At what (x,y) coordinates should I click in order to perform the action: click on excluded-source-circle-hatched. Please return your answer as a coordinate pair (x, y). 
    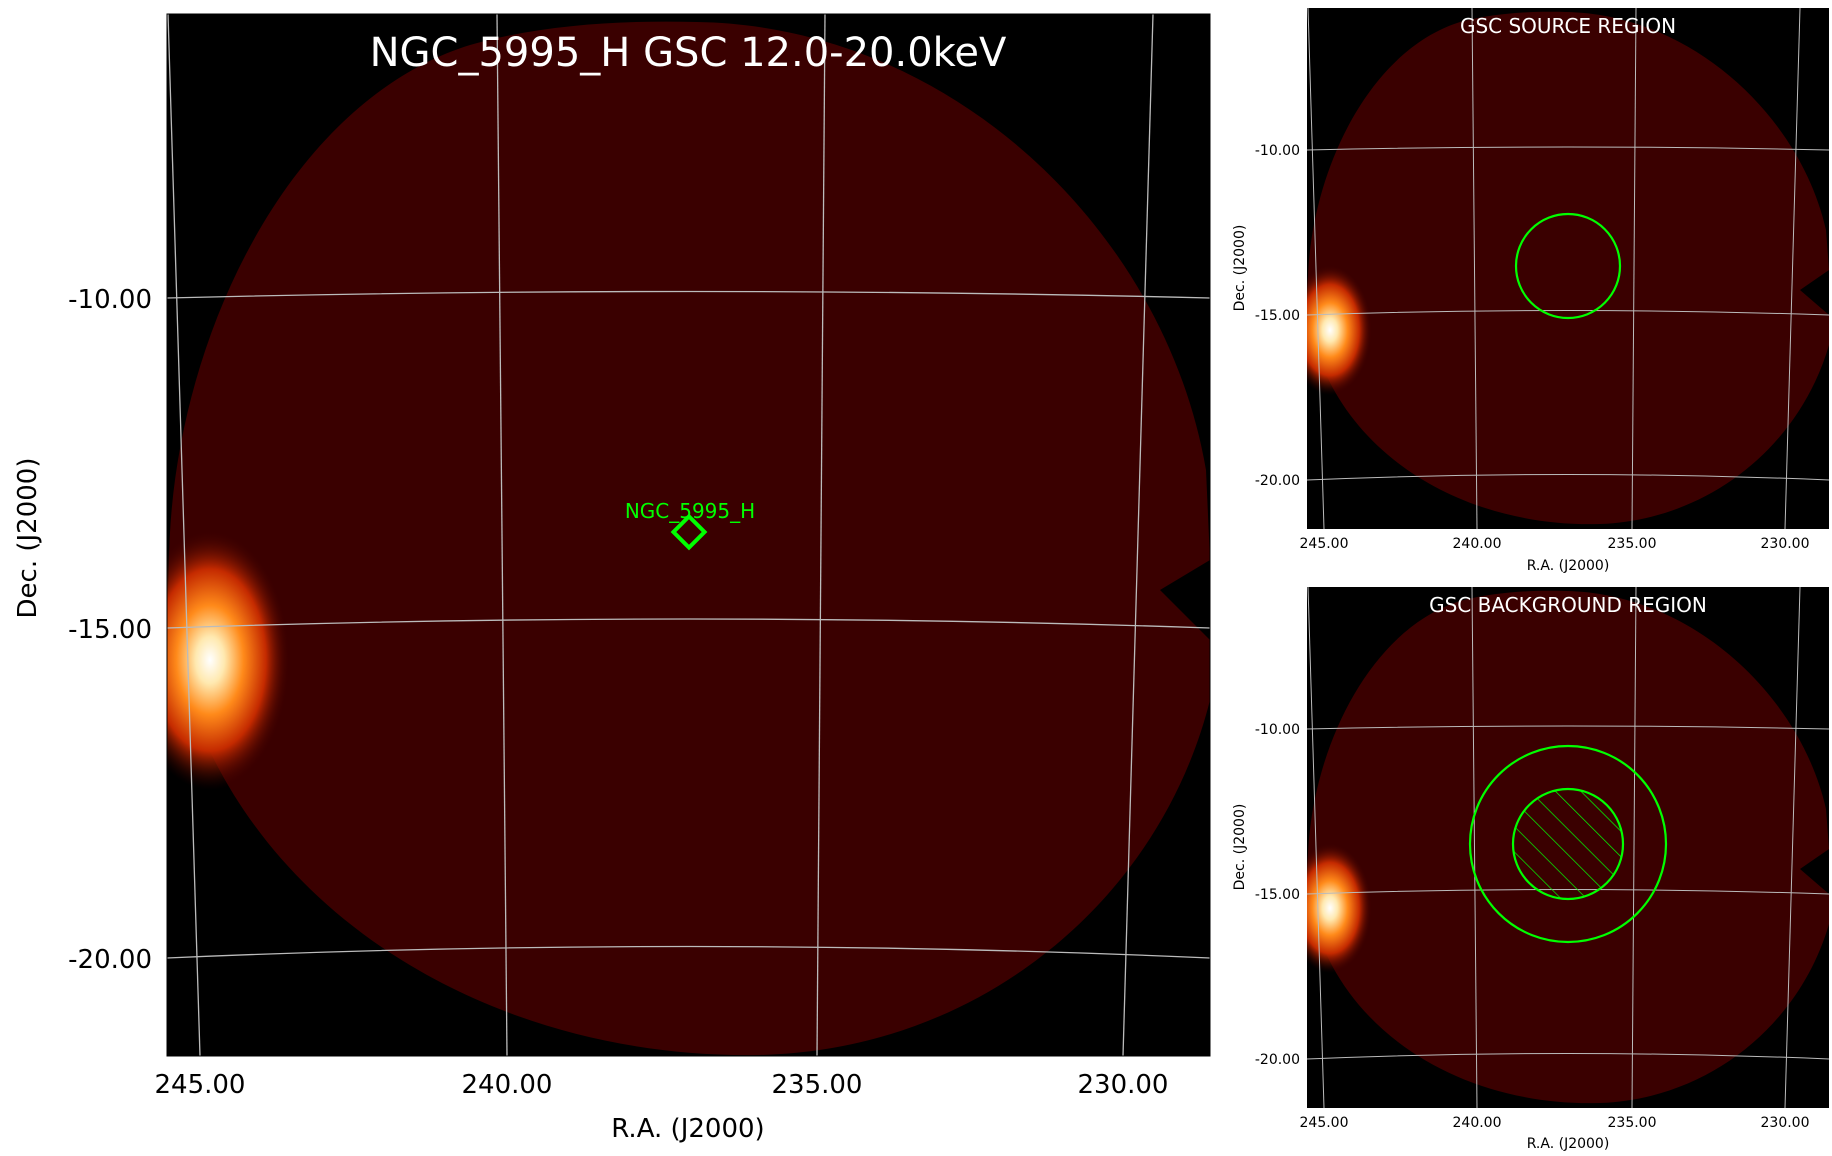
    Looking at the image, I should click on (1568, 844).